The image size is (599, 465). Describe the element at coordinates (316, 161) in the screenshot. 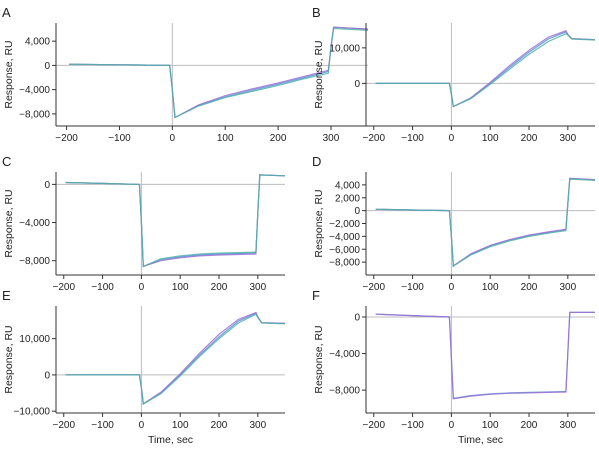

I see `panel-label-d: D` at that location.